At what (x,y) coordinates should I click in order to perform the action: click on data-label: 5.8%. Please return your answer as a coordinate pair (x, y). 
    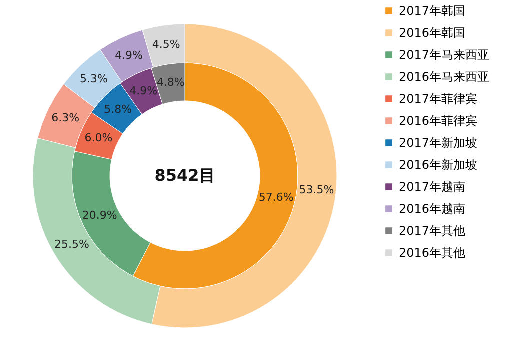
    Looking at the image, I should click on (118, 109).